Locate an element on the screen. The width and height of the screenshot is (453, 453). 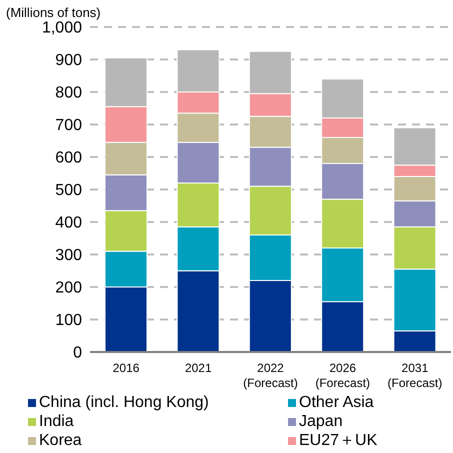
x-tick-label: 2021 is located at coordinates (198, 368).